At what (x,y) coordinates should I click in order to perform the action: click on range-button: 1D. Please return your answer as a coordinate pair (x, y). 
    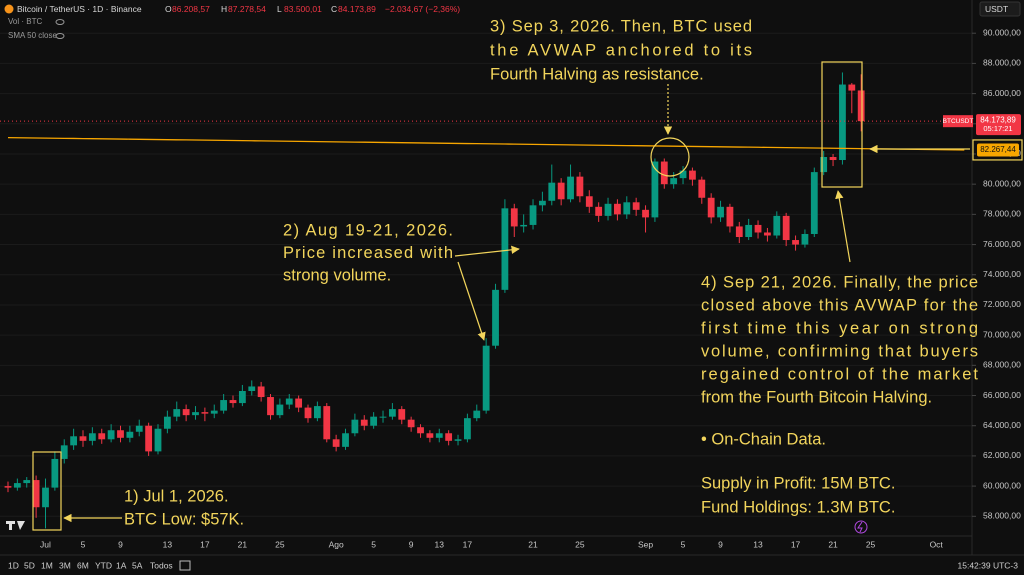
    Looking at the image, I should click on (13, 565).